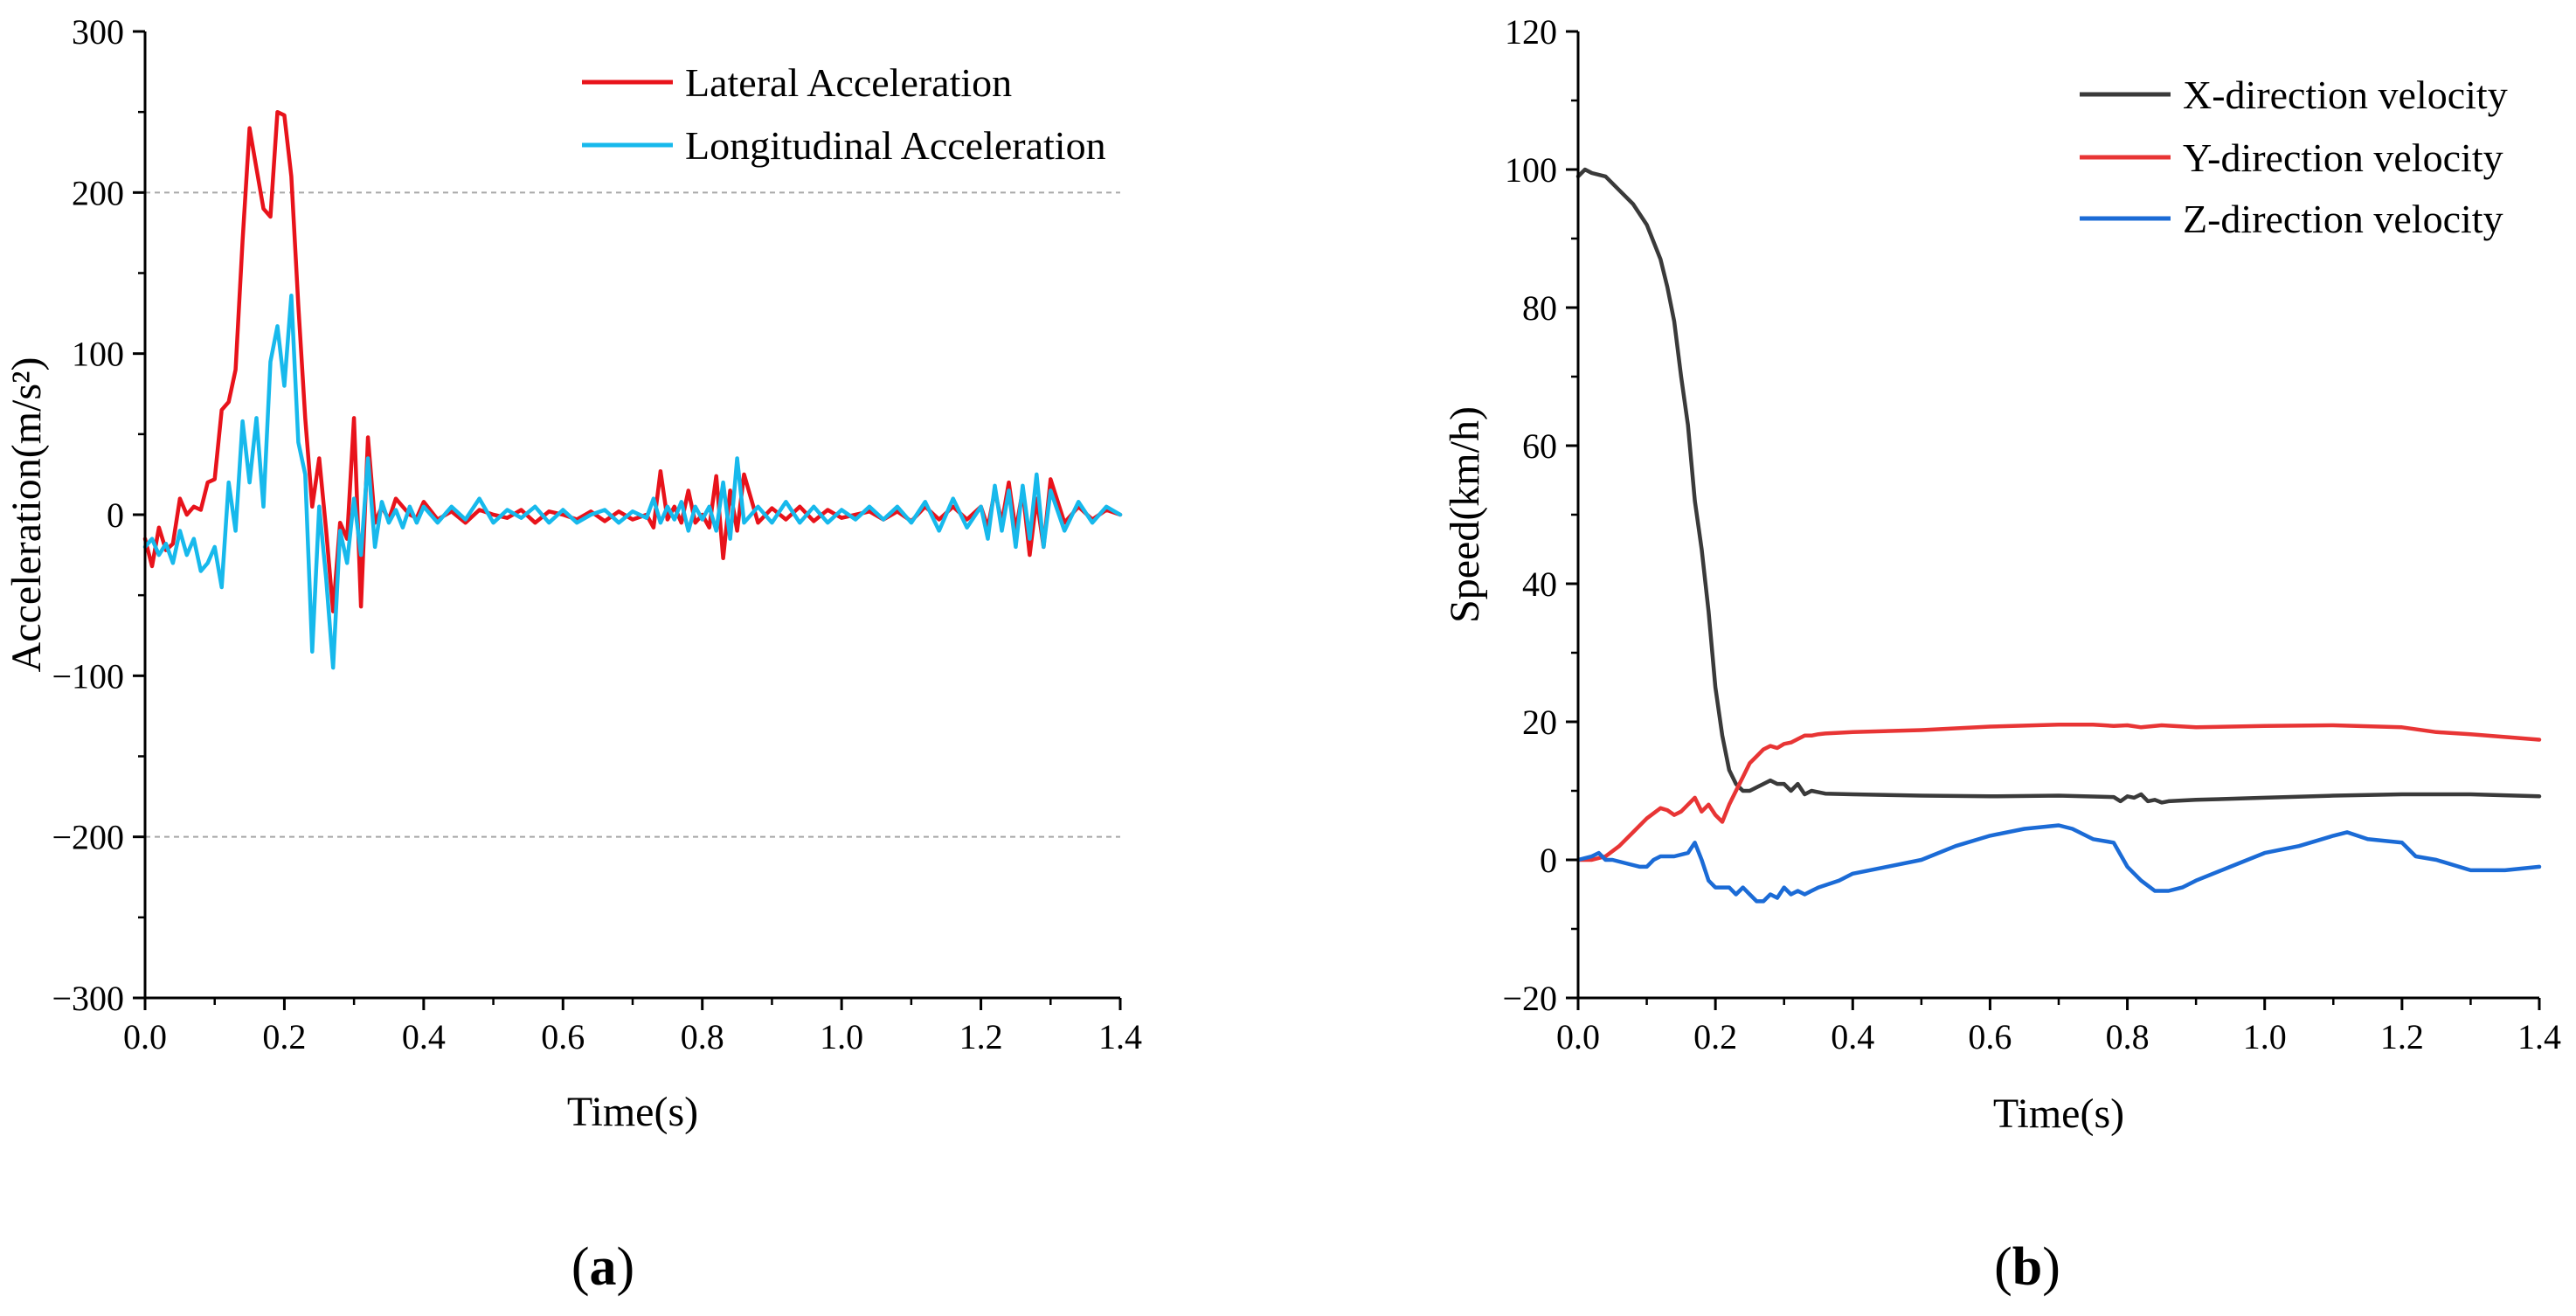 This screenshot has height=1316, width=2576. What do you see at coordinates (88, 837) in the screenshot?
I see `y-tick-label: −200` at bounding box center [88, 837].